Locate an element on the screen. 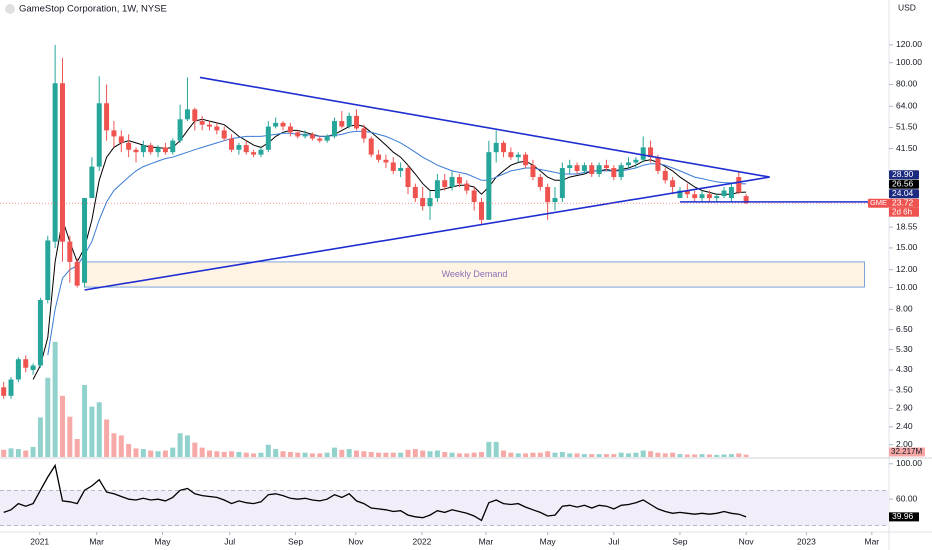 This screenshot has width=932, height=550. countdown-bg is located at coordinates (904, 212).